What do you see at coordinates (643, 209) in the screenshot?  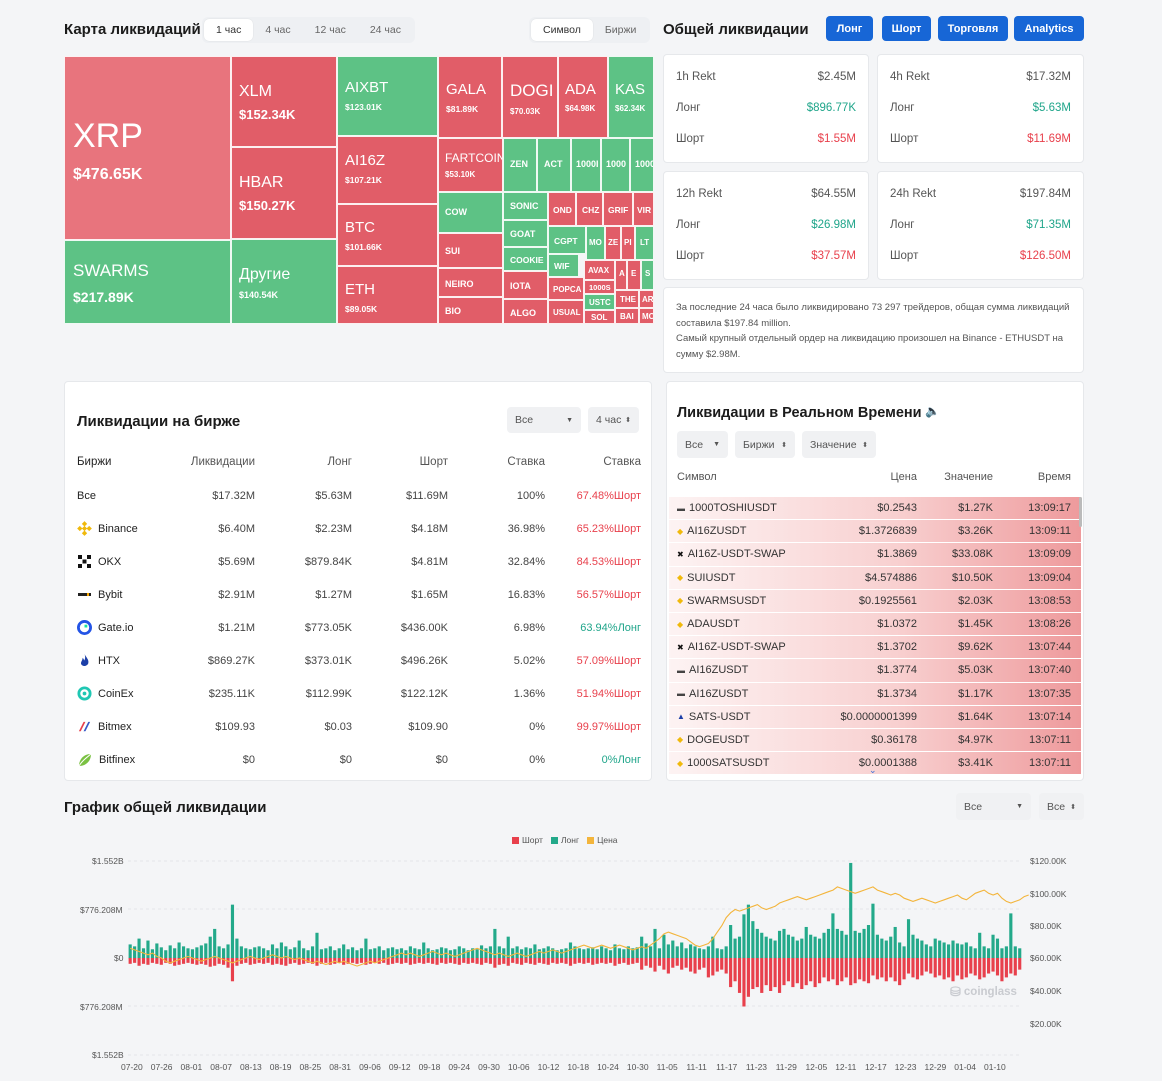 I see `tile-vir: VIR` at bounding box center [643, 209].